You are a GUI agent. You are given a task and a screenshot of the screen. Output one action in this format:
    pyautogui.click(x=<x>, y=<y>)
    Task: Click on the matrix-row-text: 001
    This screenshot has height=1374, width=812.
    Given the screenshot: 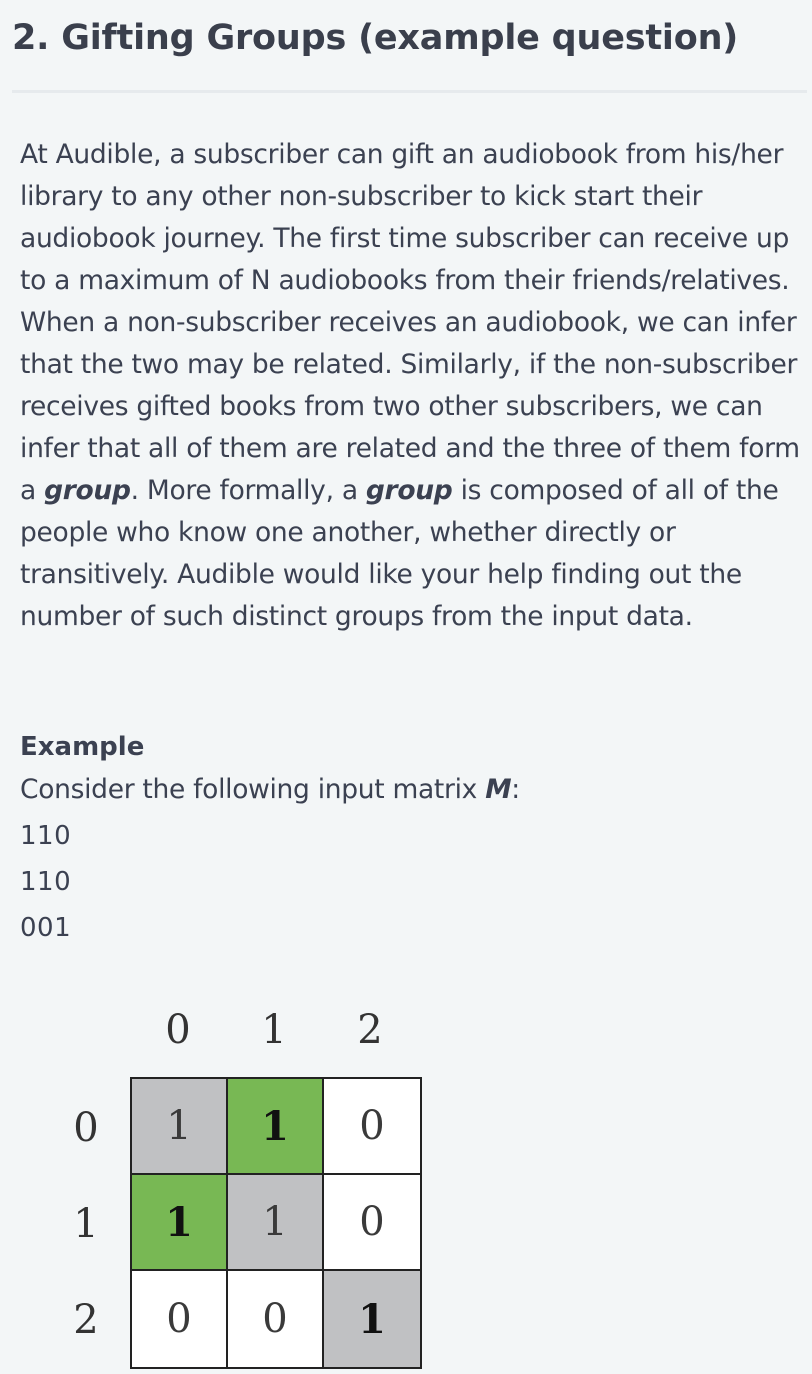 What is the action you would take?
    pyautogui.click(x=46, y=928)
    